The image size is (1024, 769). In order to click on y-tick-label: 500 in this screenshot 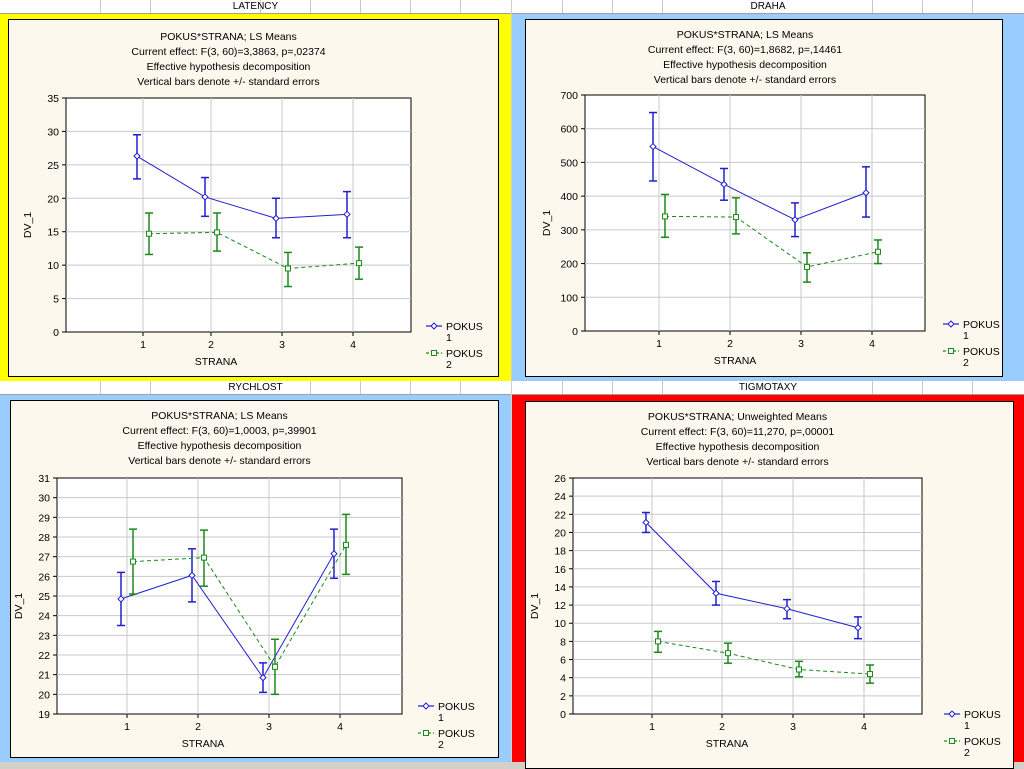, I will do `click(569, 163)`.